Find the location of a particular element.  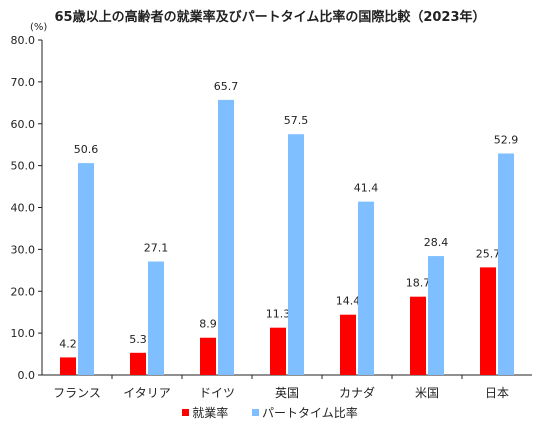

y-tick-label: 30.0 is located at coordinates (23, 249).